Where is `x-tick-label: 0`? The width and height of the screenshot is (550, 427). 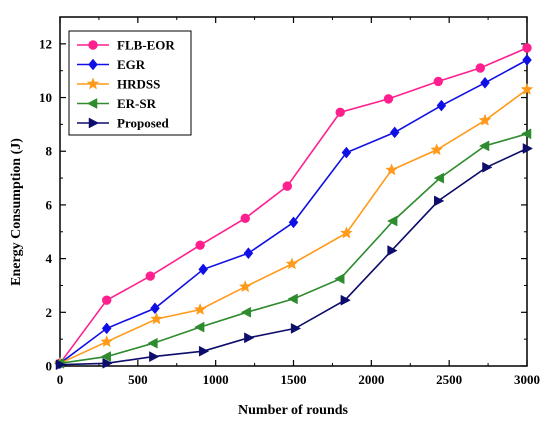 x-tick-label: 0 is located at coordinates (60, 379).